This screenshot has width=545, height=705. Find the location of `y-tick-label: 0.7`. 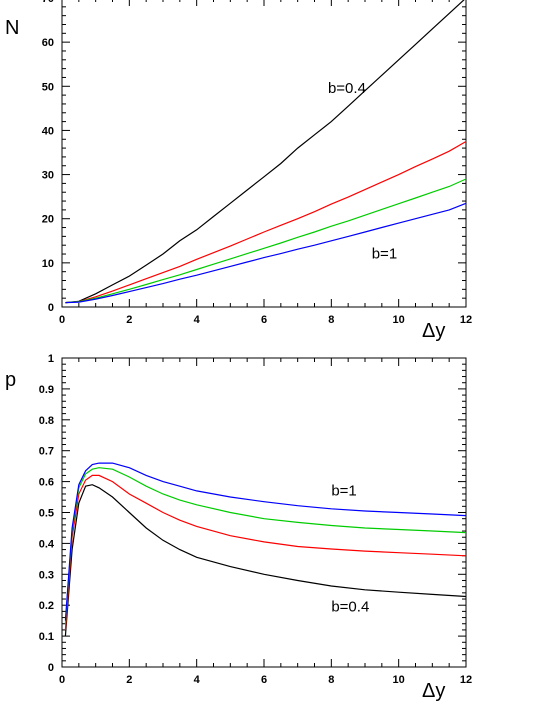

y-tick-label: 0.7 is located at coordinates (46, 452).